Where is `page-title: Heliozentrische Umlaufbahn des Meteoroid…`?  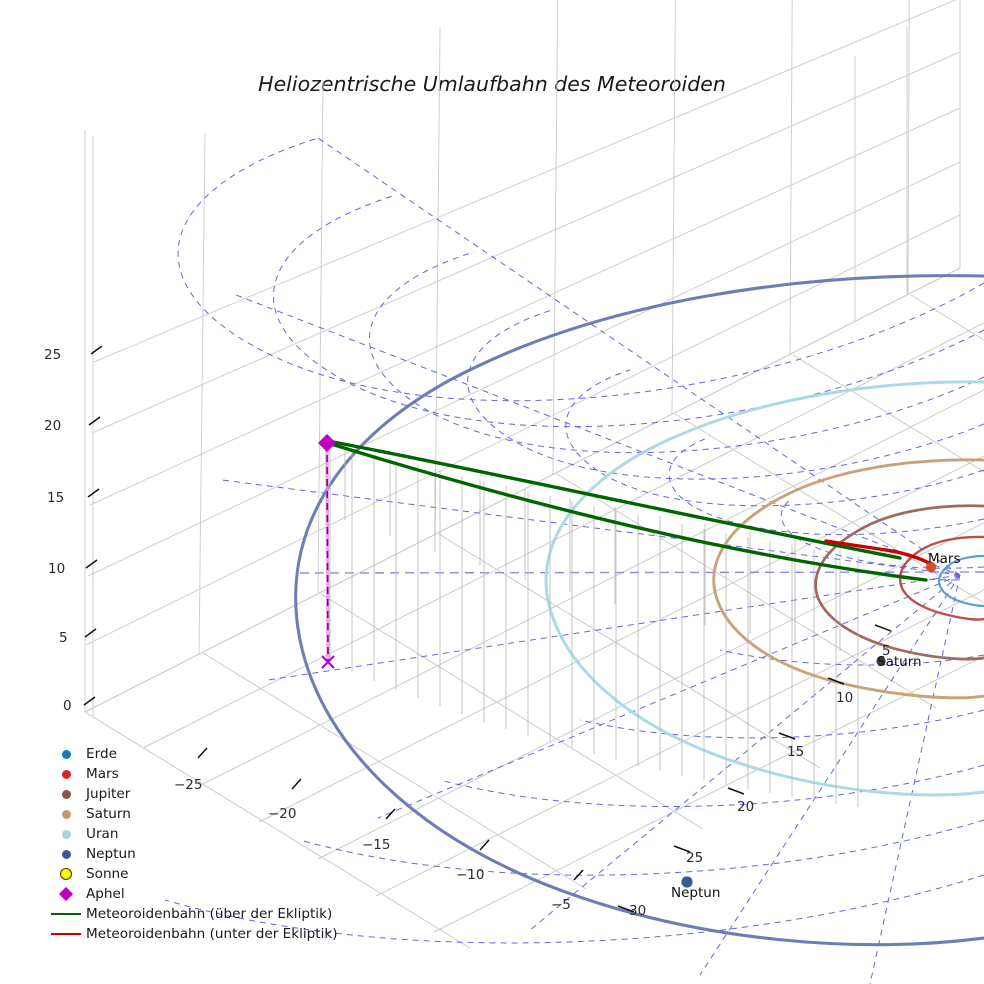 page-title: Heliozentrische Umlaufbahn des Meteoroid… is located at coordinates (492, 84).